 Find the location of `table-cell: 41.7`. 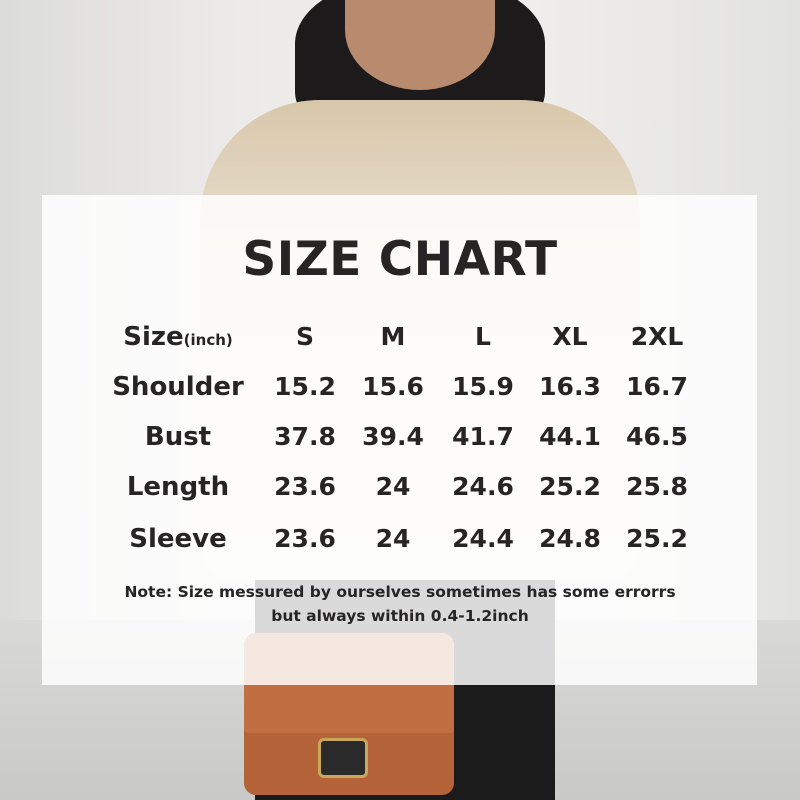

table-cell: 41.7 is located at coordinates (483, 436).